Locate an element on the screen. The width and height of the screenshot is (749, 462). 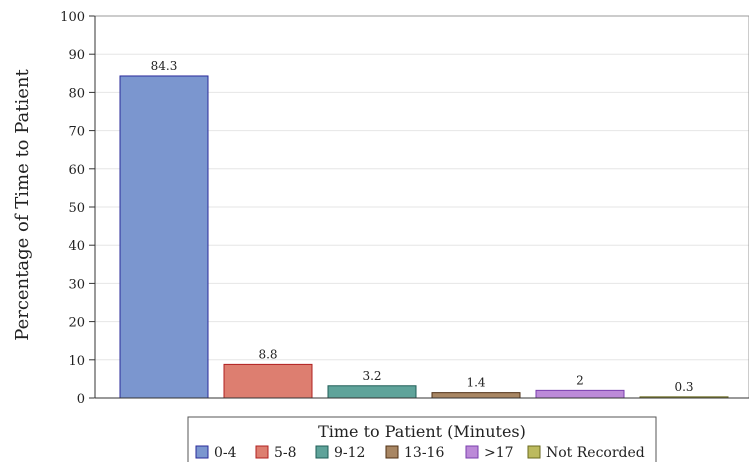
data-label: 84.3 is located at coordinates (164, 66).